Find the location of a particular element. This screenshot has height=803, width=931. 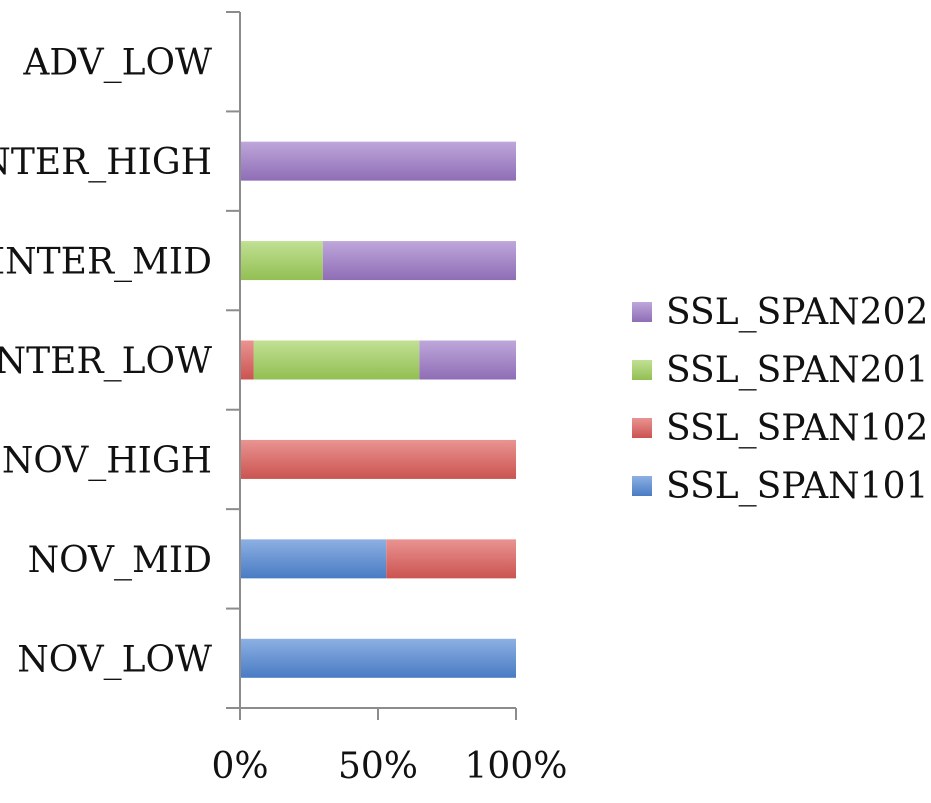

y-tick-label: INTER_LOW is located at coordinates (106, 361).